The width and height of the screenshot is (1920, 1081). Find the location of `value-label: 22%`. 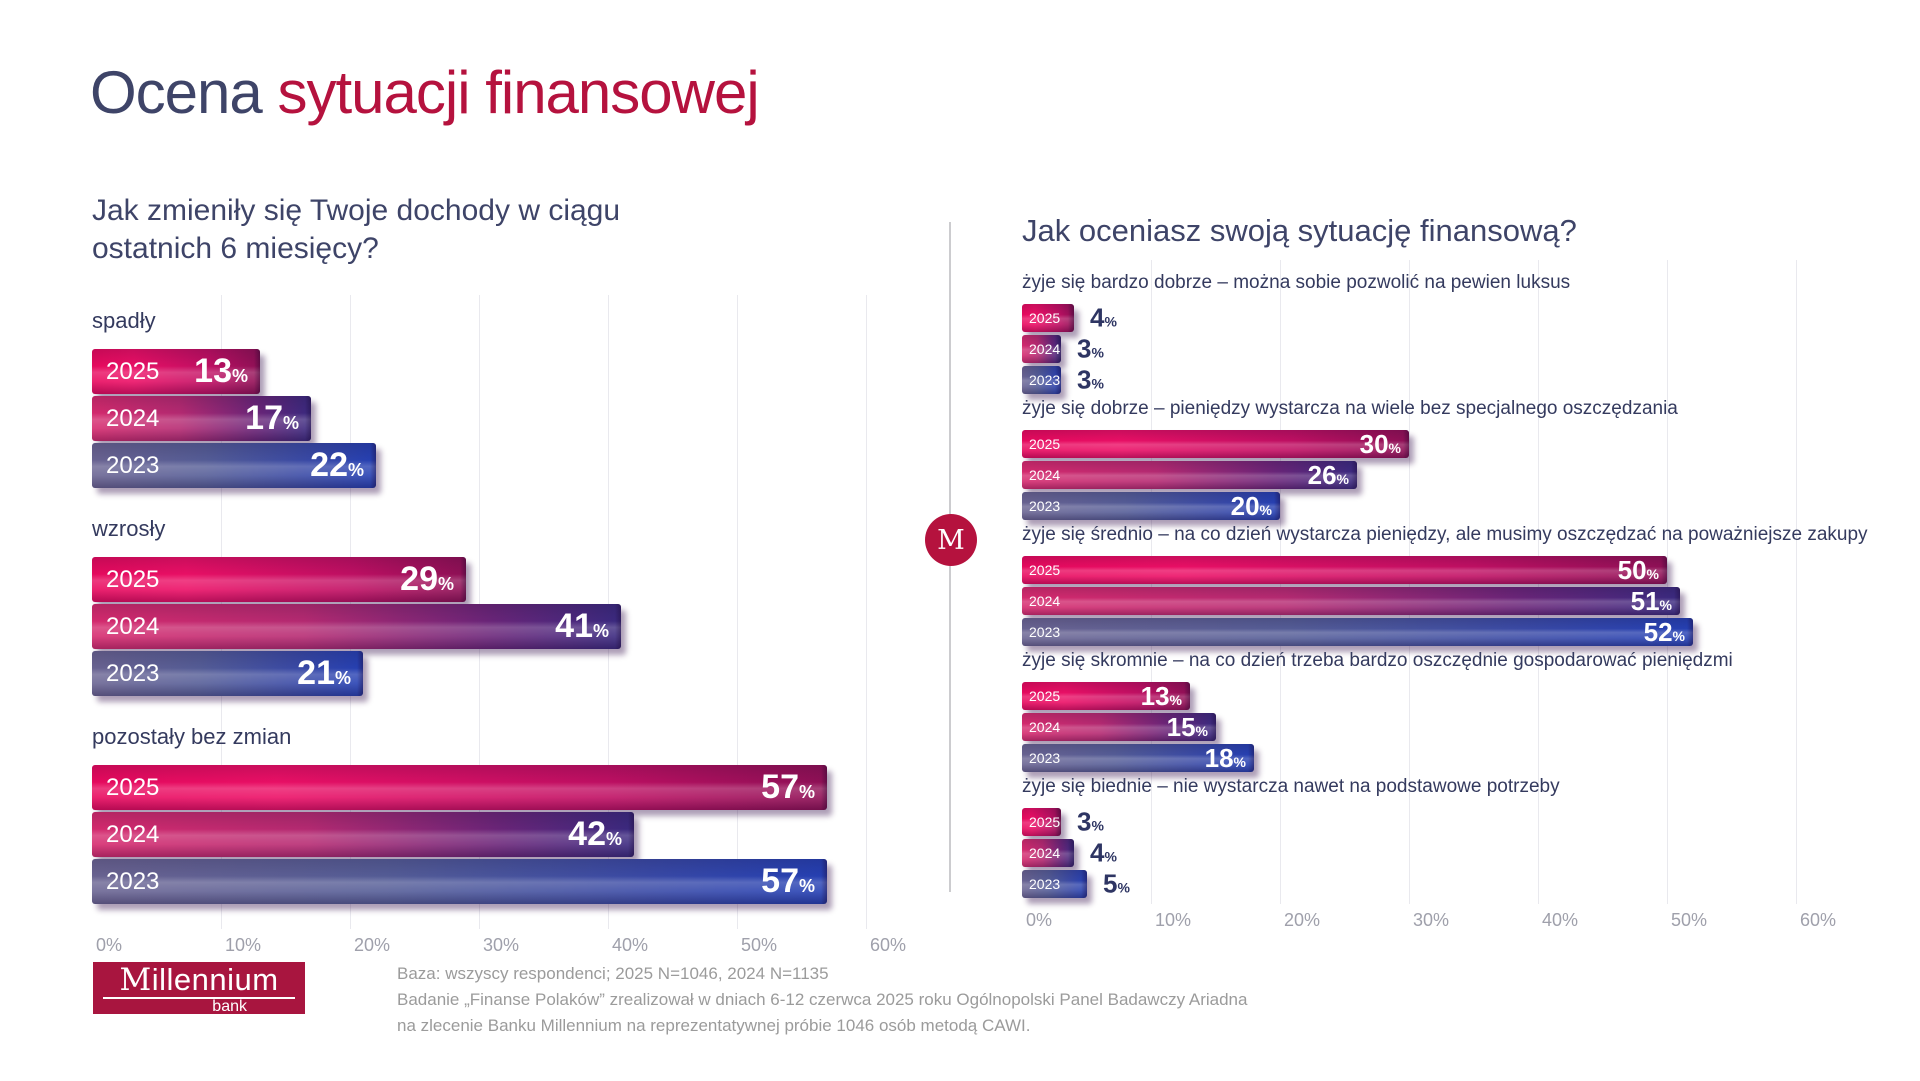

value-label: 22% is located at coordinates (337, 465).